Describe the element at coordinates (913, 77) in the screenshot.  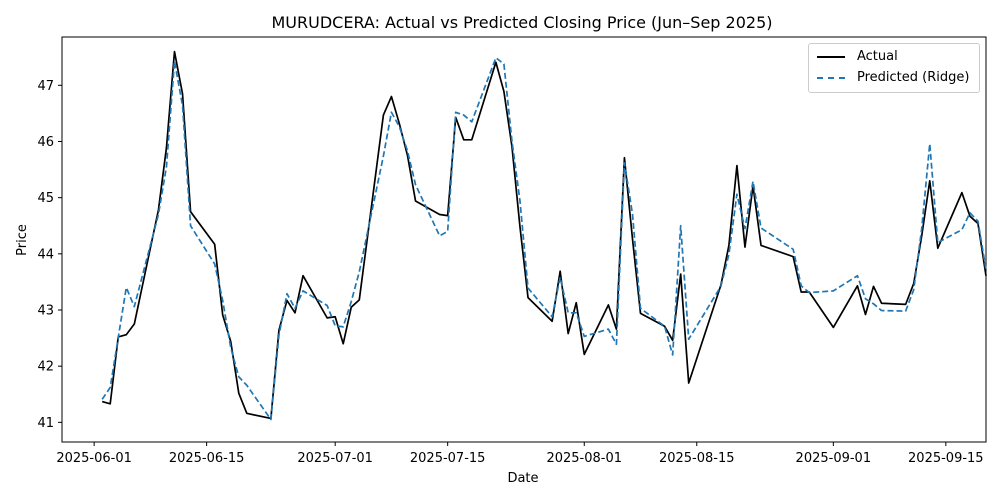
I see `legend-label-predicted: Predicted (Ridge)` at that location.